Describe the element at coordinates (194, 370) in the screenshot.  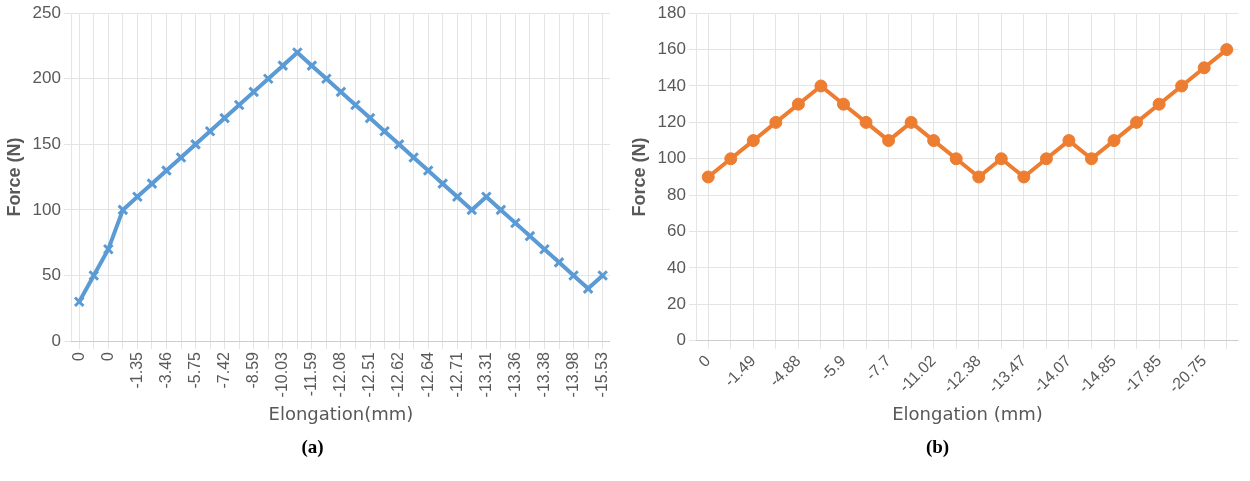
I see `x-tick-label: -5.75` at that location.